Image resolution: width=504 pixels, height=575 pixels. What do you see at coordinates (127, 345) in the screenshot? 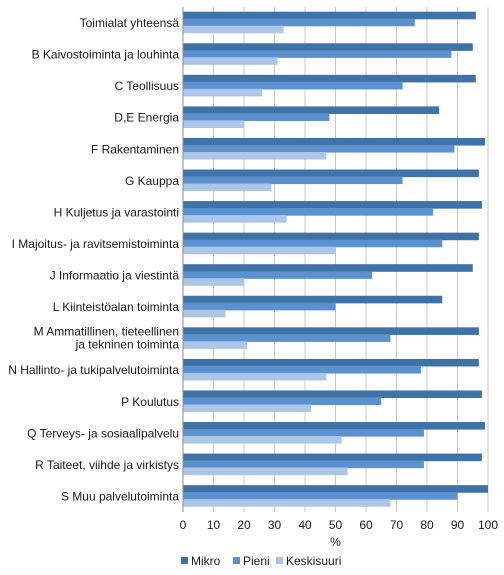
I see `category-label: ja tekninen toiminta` at bounding box center [127, 345].